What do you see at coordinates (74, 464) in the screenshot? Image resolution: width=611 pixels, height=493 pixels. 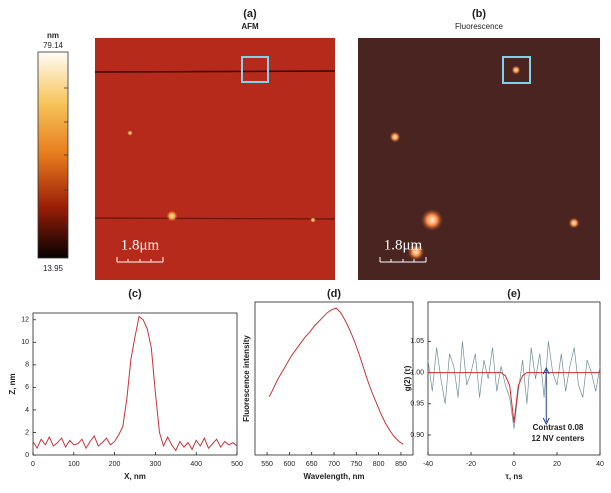 I see `x-tick-label: 100` at bounding box center [74, 464].